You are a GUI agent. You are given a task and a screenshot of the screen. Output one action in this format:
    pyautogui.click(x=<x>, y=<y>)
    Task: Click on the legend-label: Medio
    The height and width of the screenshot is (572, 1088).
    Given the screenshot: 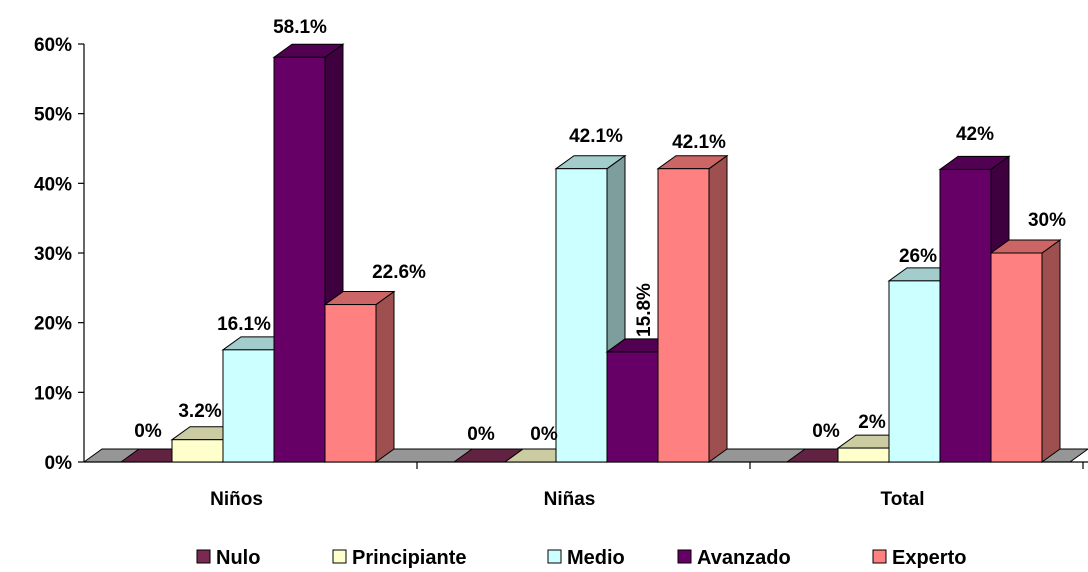 What is the action you would take?
    pyautogui.click(x=596, y=558)
    